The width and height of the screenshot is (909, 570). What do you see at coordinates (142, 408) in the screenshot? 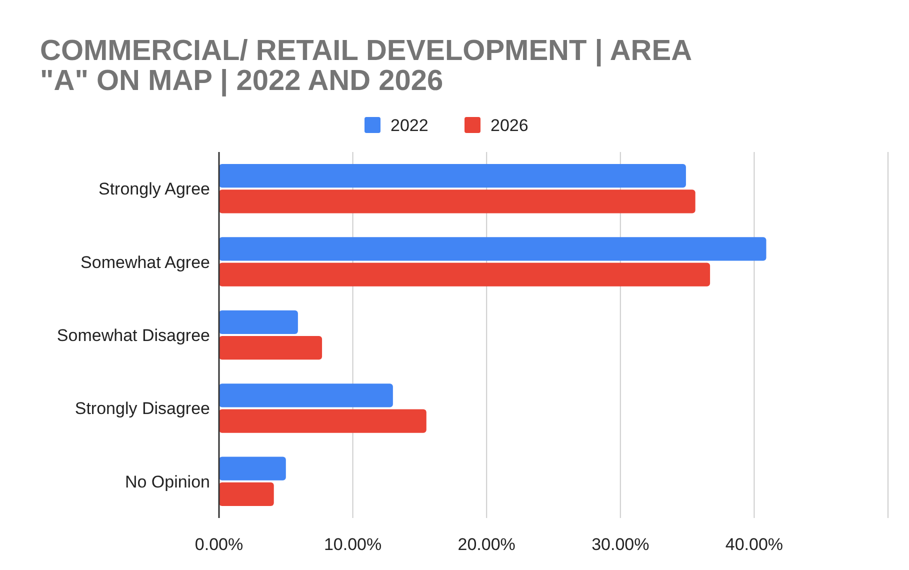
I see `y-tick-label: Strongly Disagree` at bounding box center [142, 408].